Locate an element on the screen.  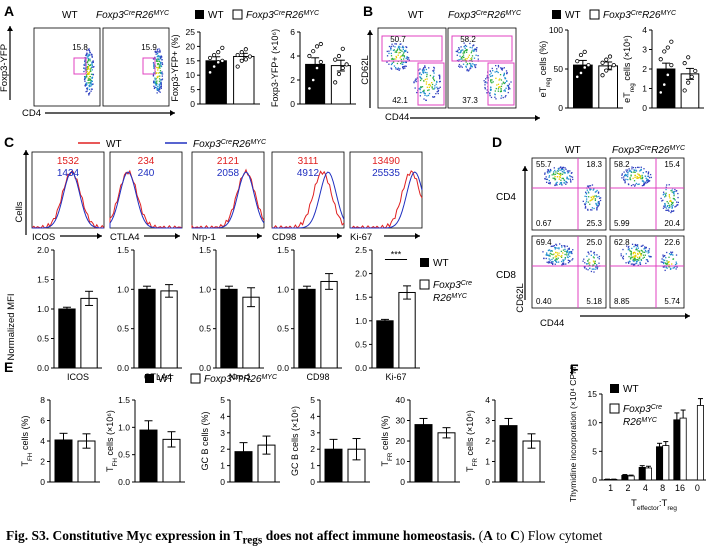
y-tick-label: 0.5 is located at coordinates (361, 344).